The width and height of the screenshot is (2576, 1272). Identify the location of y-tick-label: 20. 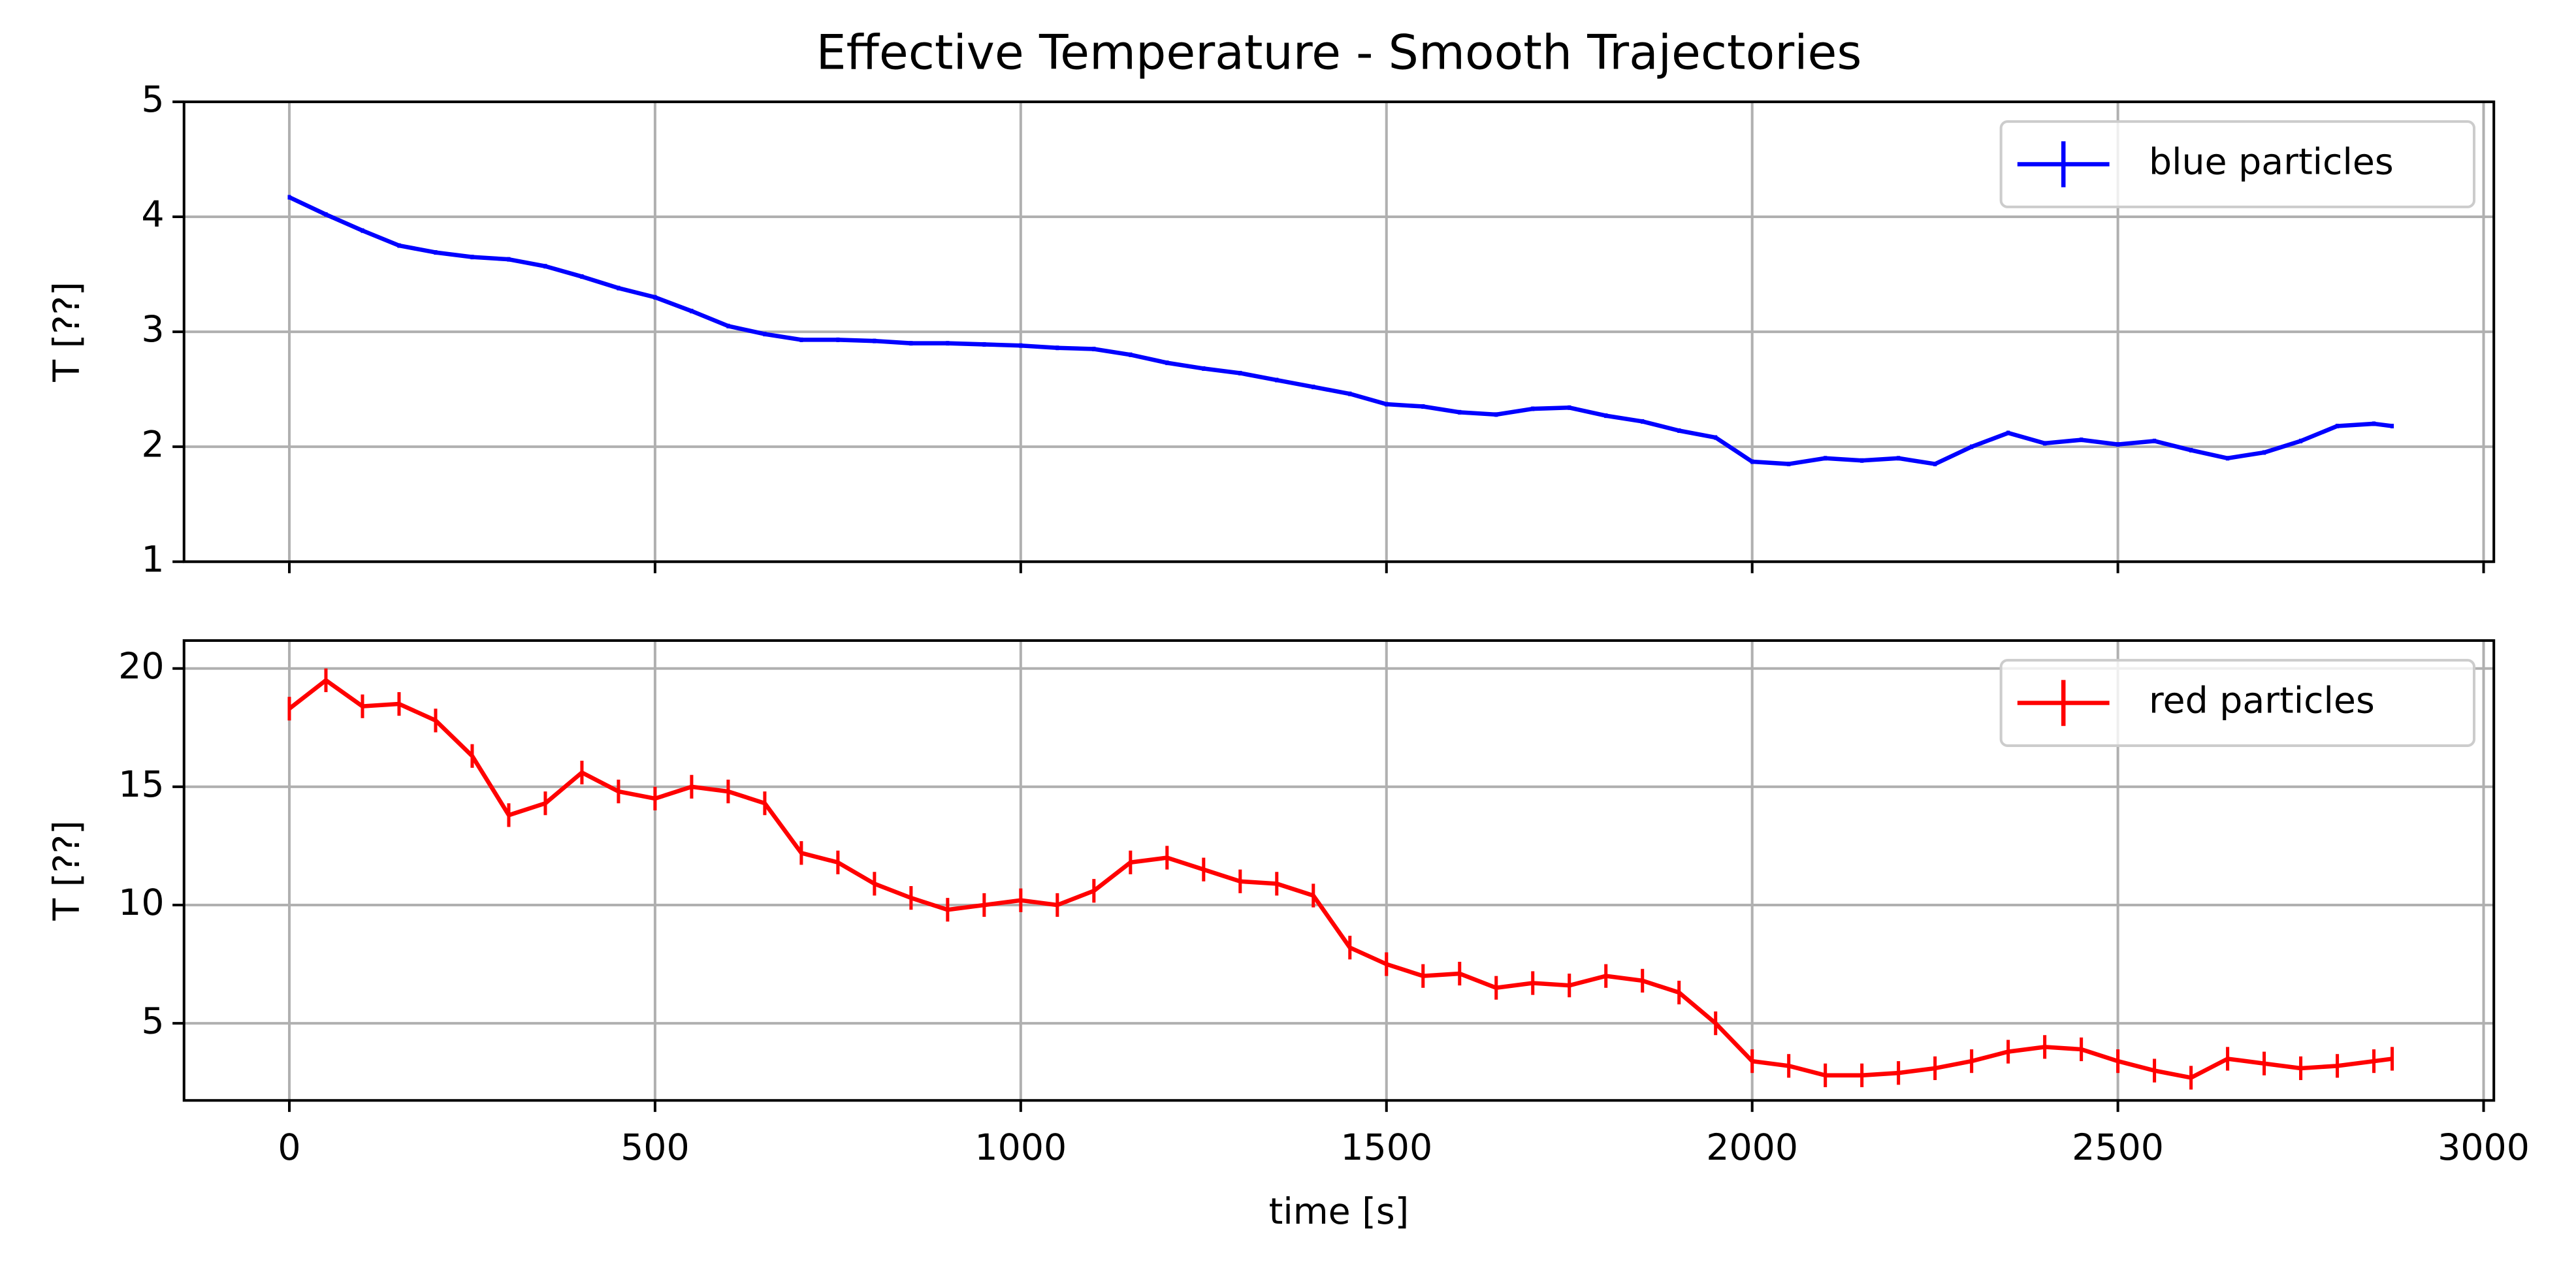
(141, 667).